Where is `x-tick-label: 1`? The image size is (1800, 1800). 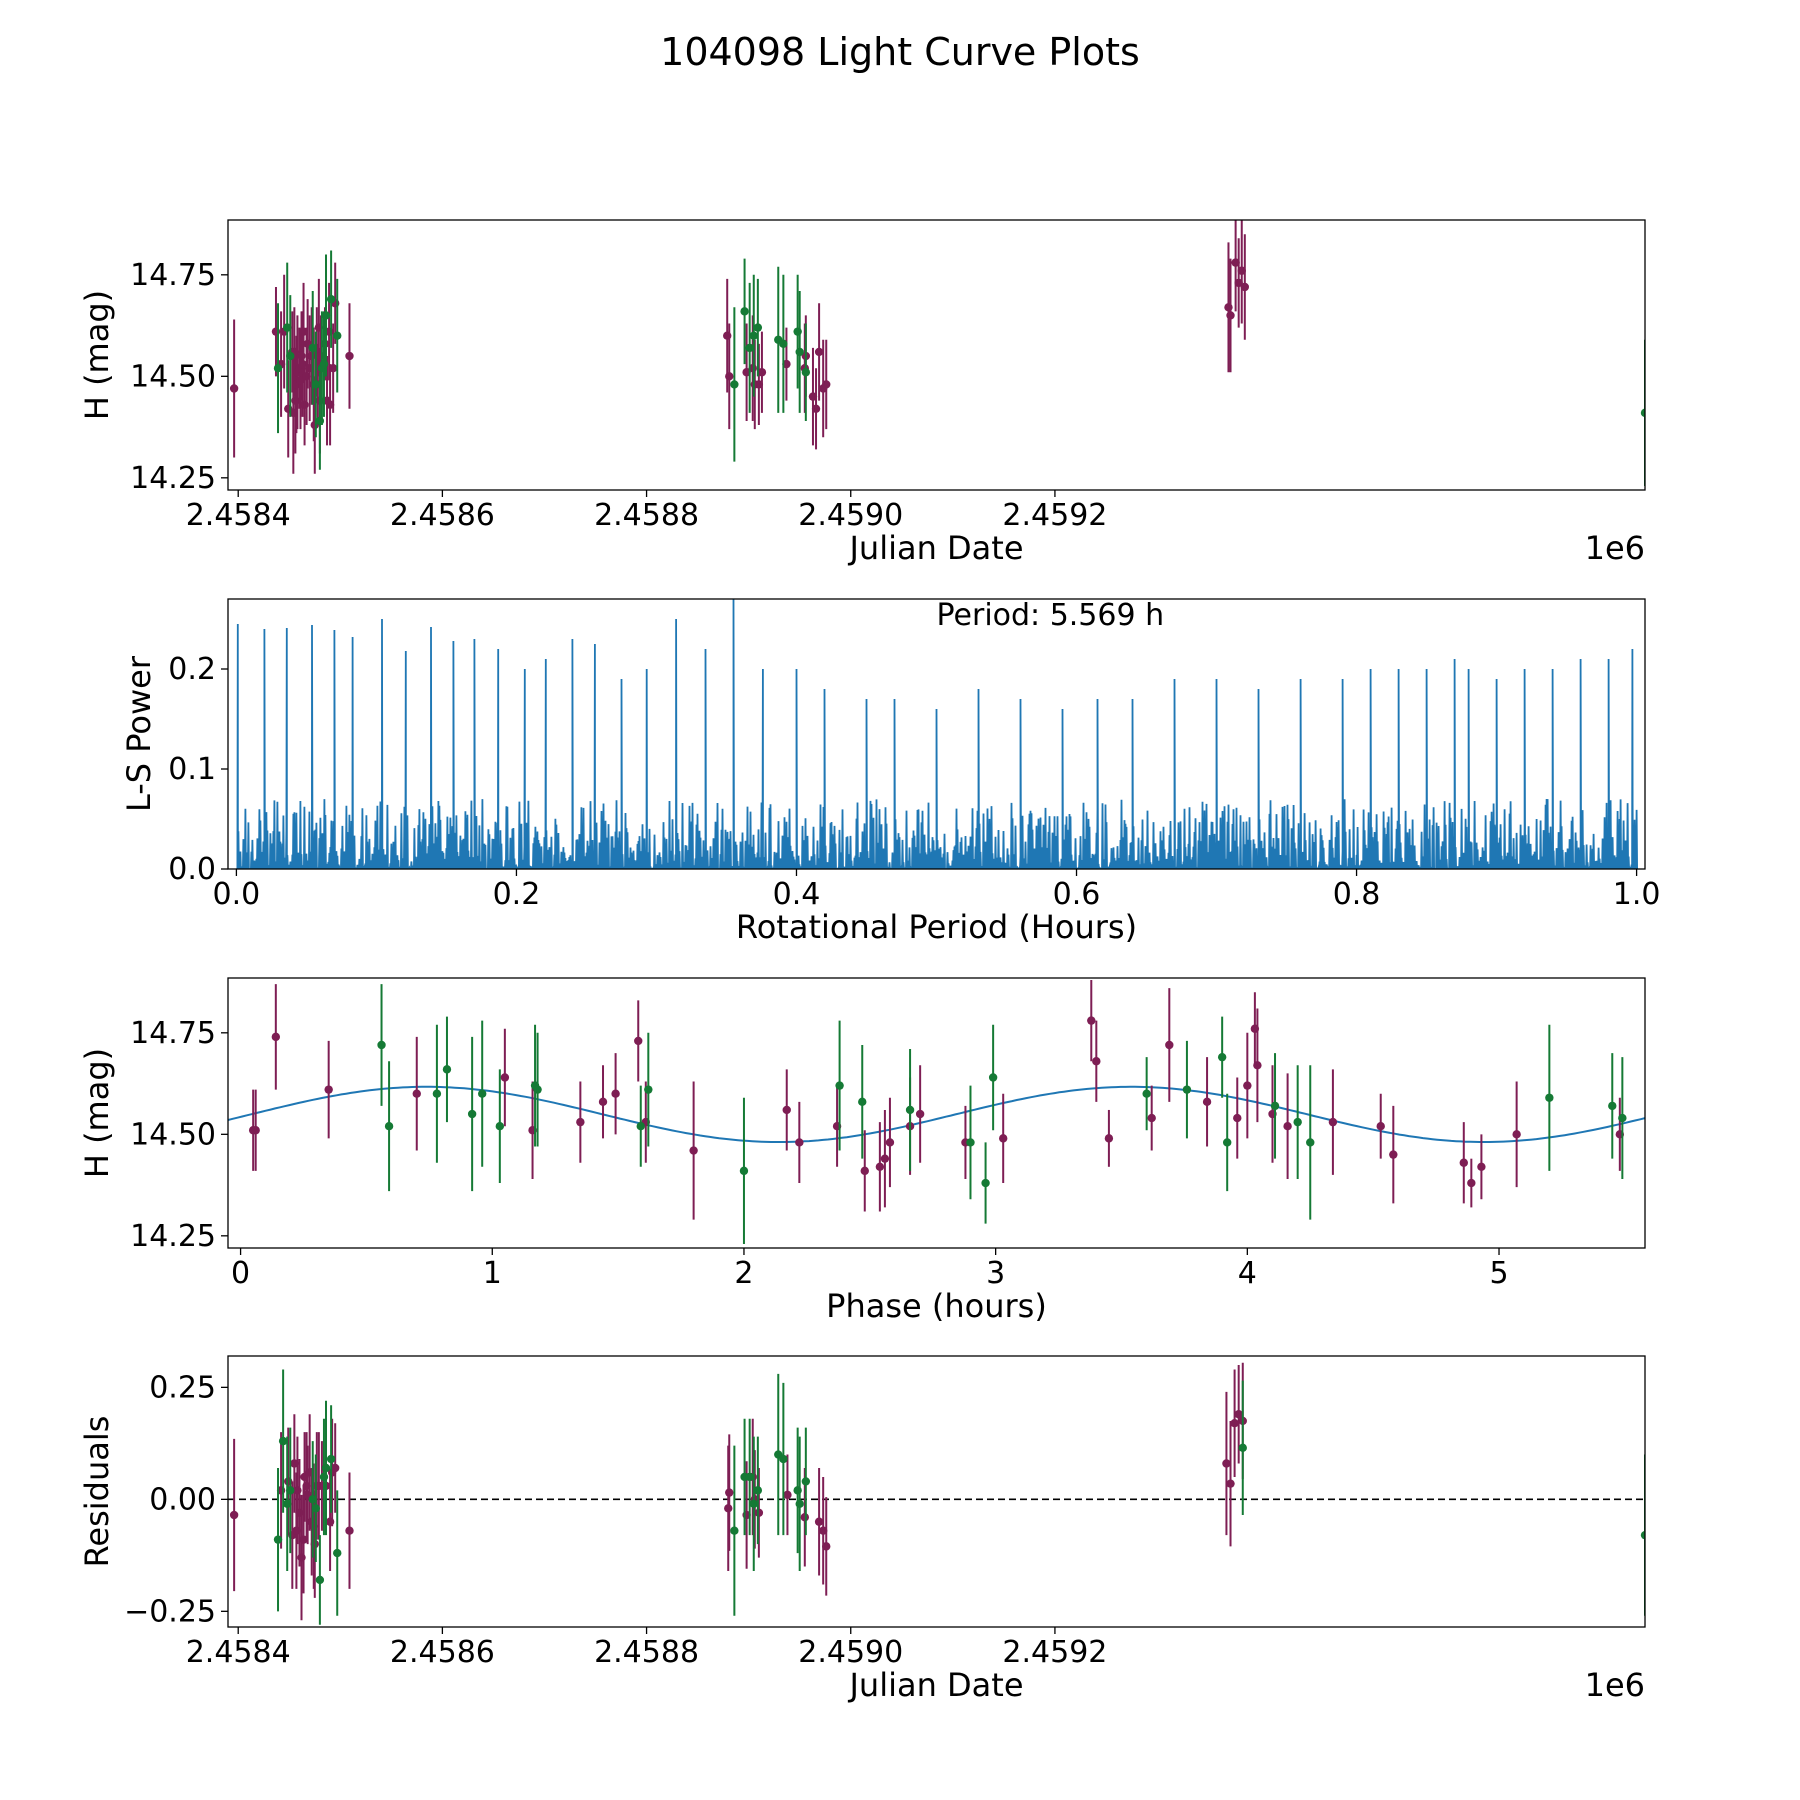
x-tick-label: 1 is located at coordinates (492, 1273).